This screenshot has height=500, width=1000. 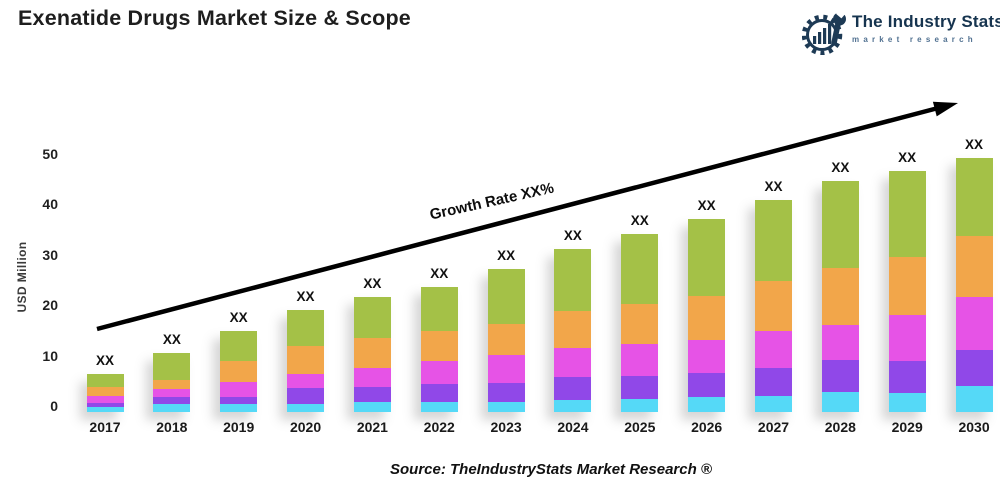 What do you see at coordinates (54, 406) in the screenshot?
I see `y-tick-label: 0` at bounding box center [54, 406].